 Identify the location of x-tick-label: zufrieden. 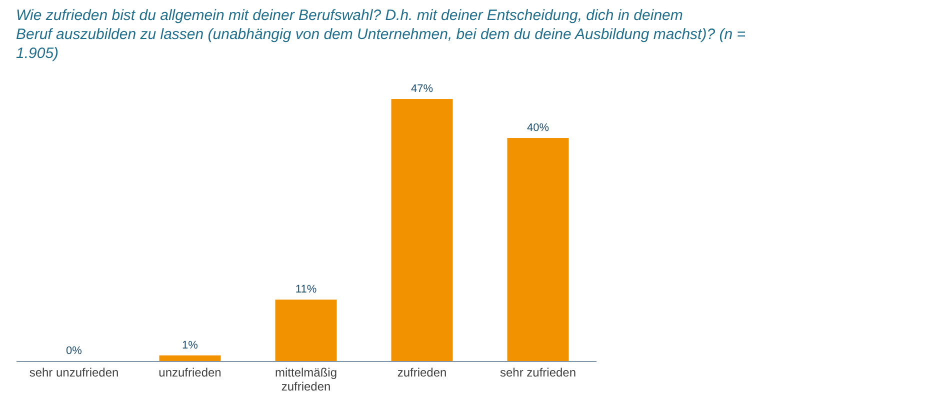
(422, 373).